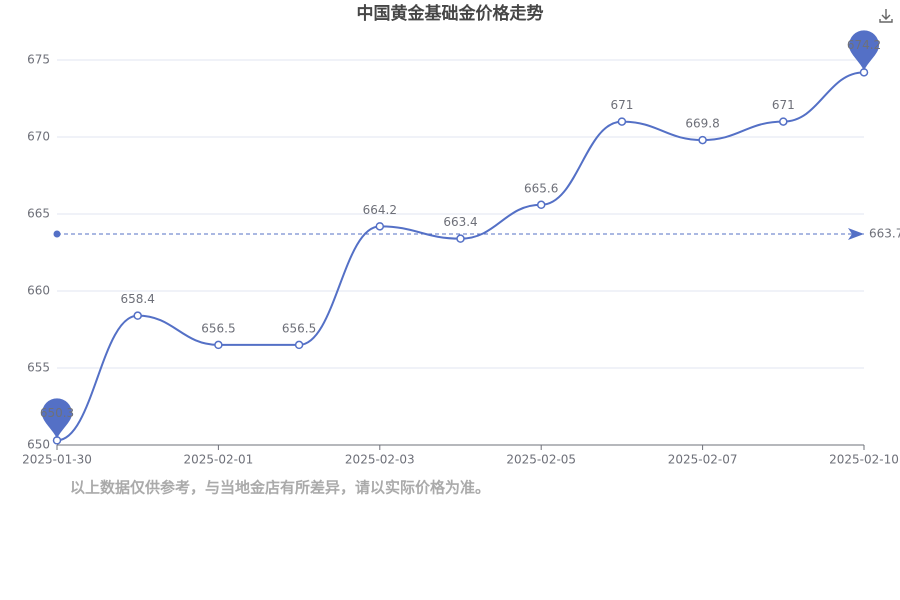  Describe the element at coordinates (450, 13) in the screenshot. I see `chart-title: 中国黄金基础金价格走势` at that location.